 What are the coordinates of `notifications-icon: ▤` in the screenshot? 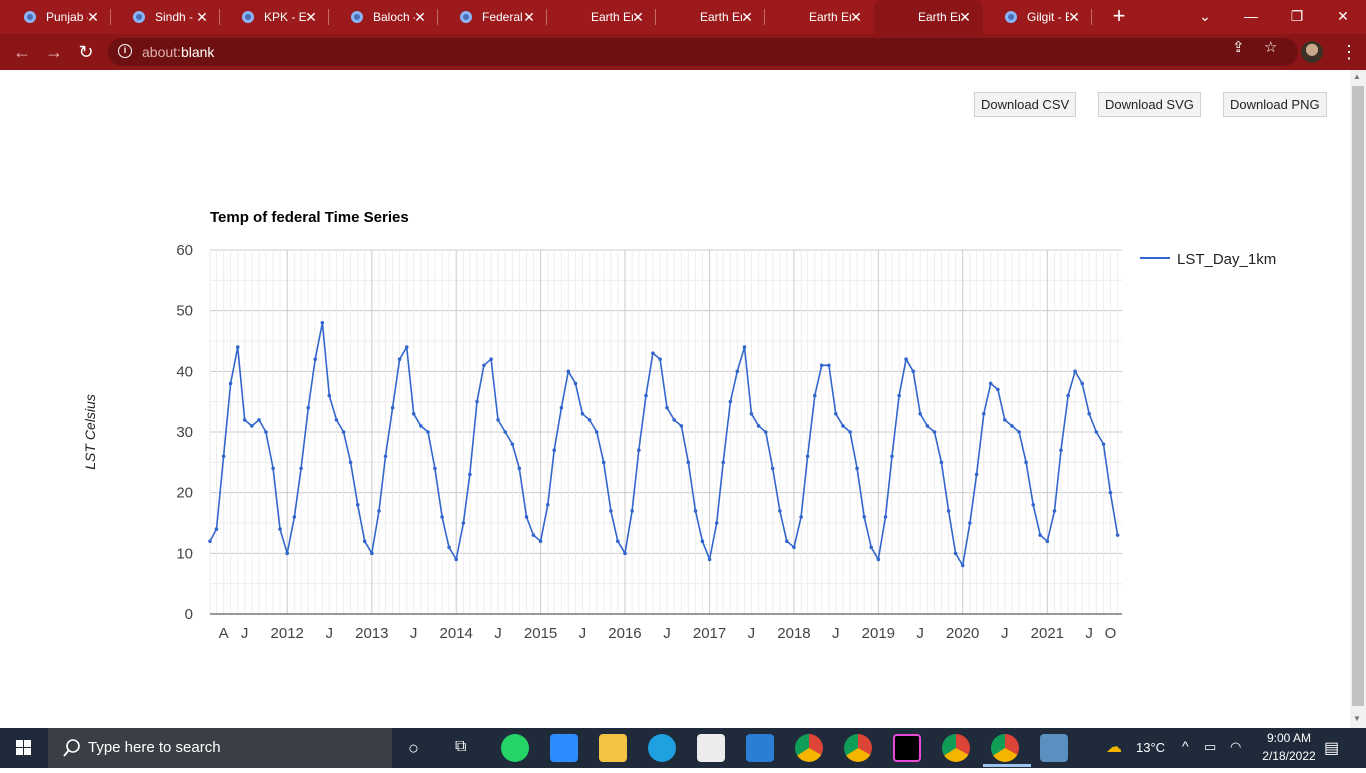 It's located at (1332, 748).